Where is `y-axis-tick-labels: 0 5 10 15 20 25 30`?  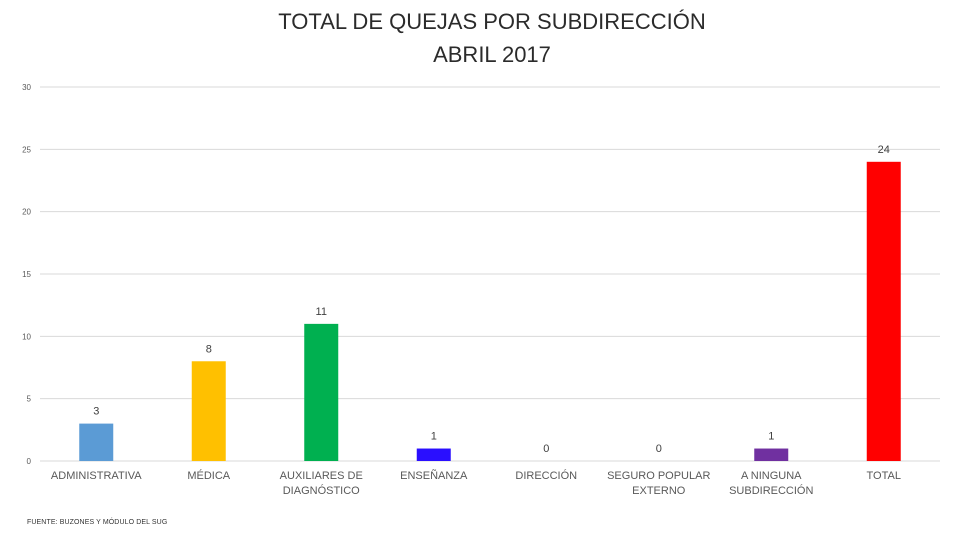 y-axis-tick-labels: 0 5 10 15 20 25 30 is located at coordinates (26, 274).